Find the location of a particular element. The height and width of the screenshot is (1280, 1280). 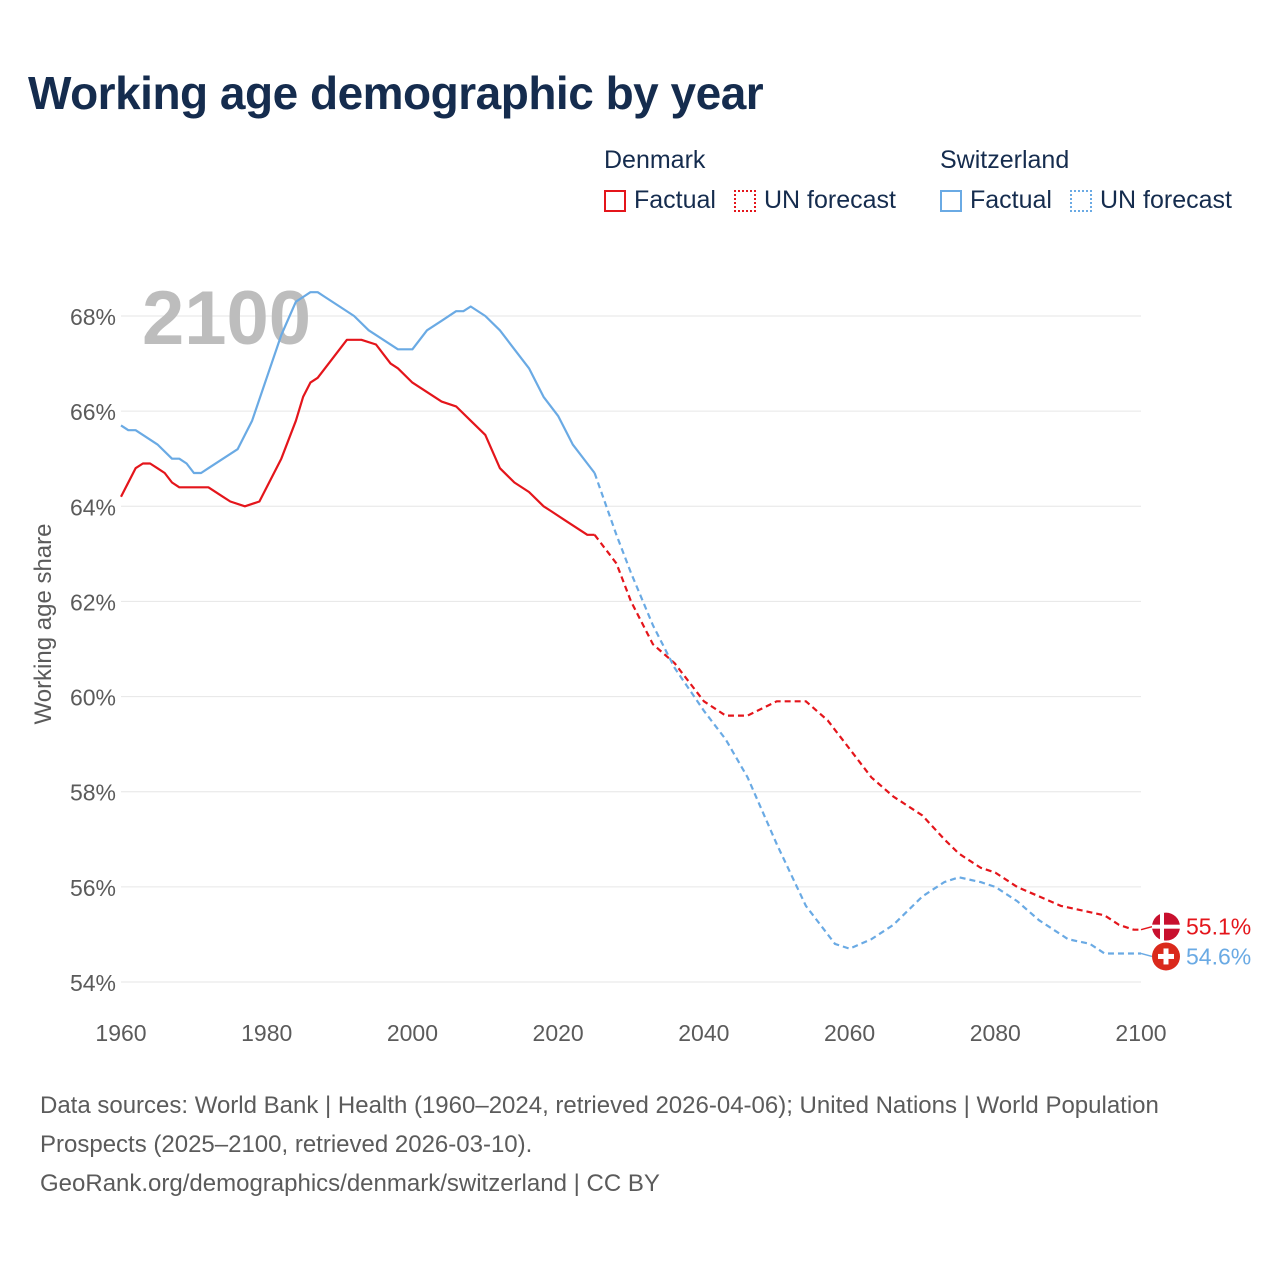

y-tick-label: 62% is located at coordinates (93, 602).